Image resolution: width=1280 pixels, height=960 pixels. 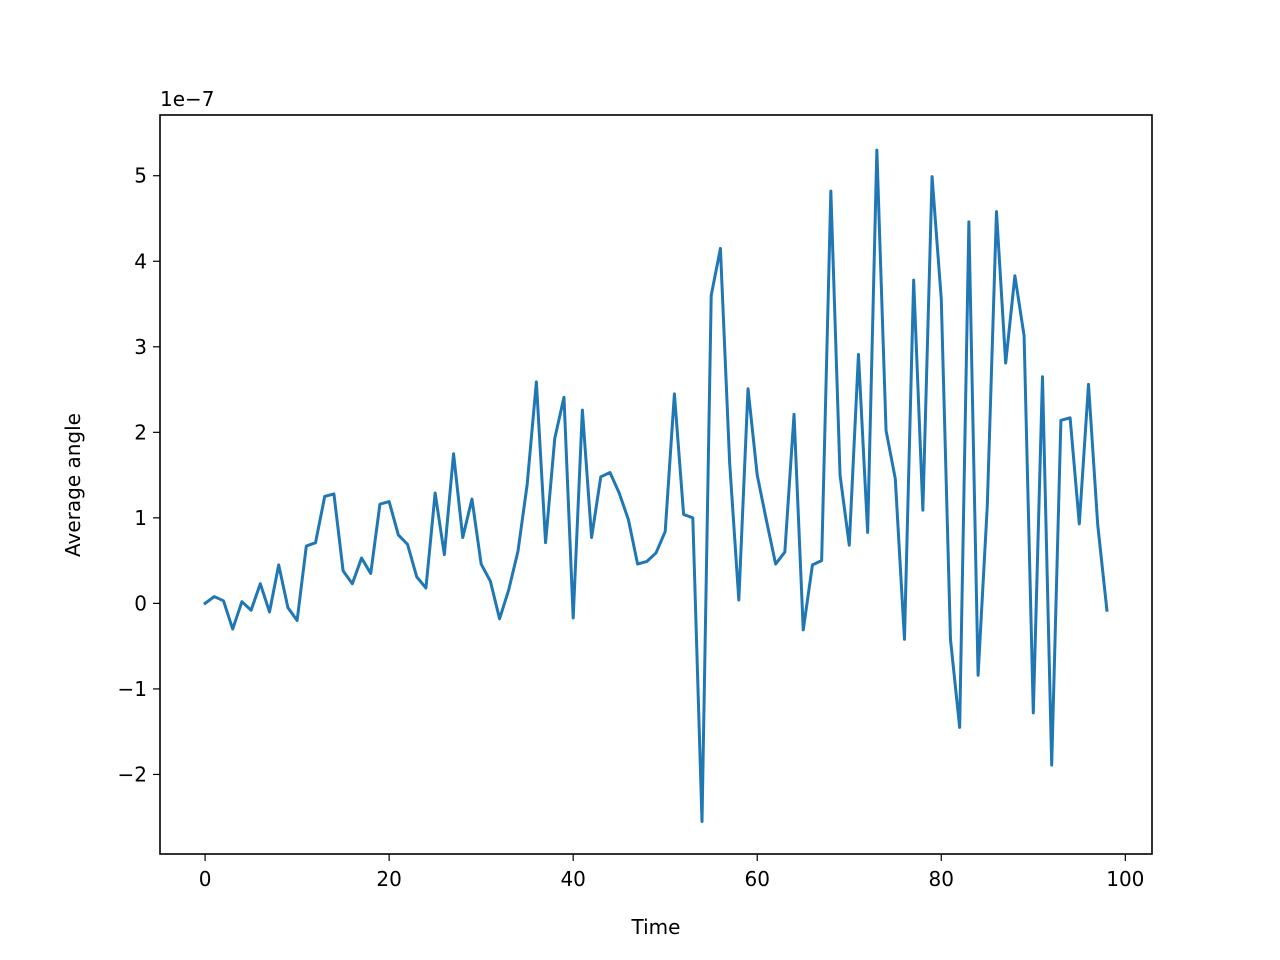 What do you see at coordinates (572, 879) in the screenshot?
I see `x-tick-label: 40` at bounding box center [572, 879].